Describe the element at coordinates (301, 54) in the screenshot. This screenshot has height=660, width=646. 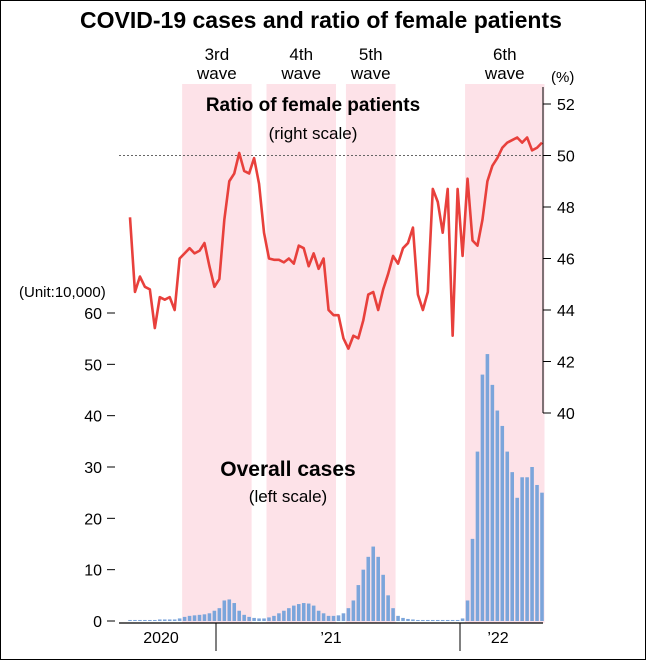
I see `wave-label-number: 4th` at that location.